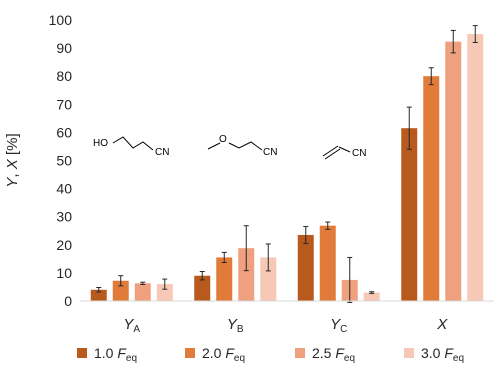  What do you see at coordinates (442, 354) in the screenshot?
I see `legend-label: 3.0 Feq` at bounding box center [442, 354].